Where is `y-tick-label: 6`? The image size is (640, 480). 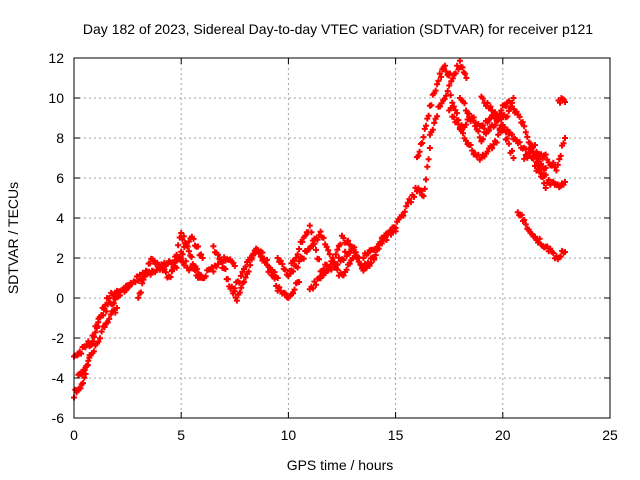 y-tick-label: 6 is located at coordinates (60, 178).